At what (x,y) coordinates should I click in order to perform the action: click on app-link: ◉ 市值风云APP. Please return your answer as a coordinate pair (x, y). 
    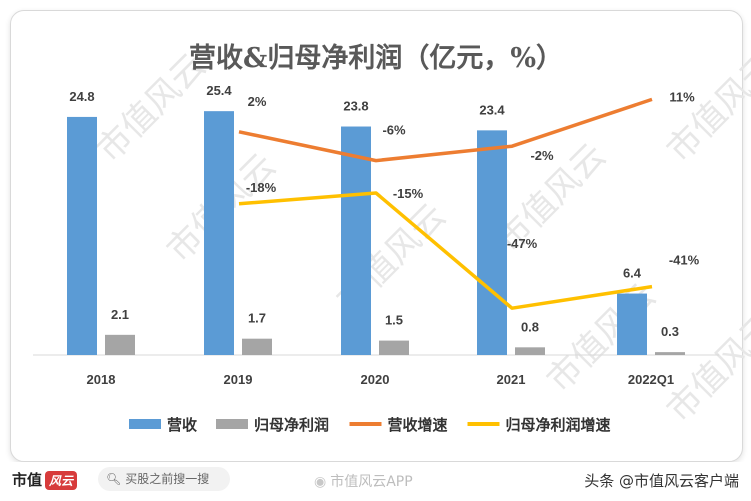
    Looking at the image, I should click on (363, 481).